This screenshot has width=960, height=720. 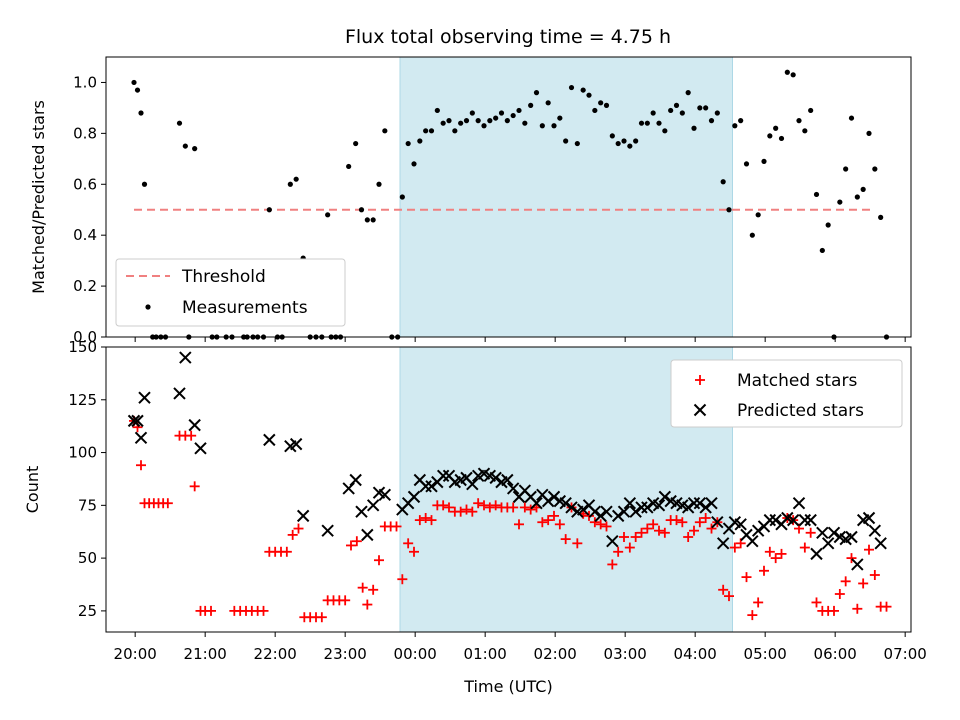 What do you see at coordinates (245, 308) in the screenshot?
I see `legend-measurements-label: Measurements` at bounding box center [245, 308].